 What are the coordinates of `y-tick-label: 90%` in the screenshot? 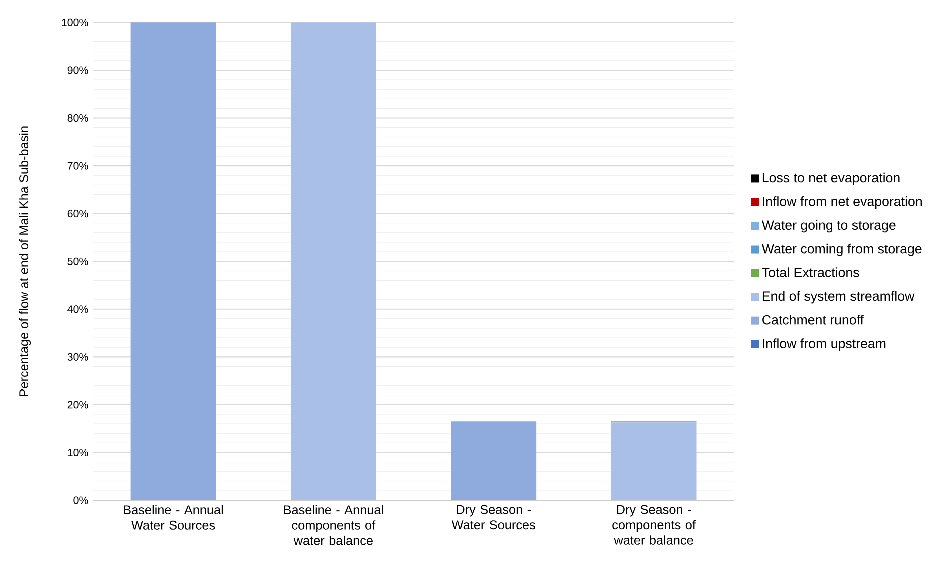 It's located at (78, 70).